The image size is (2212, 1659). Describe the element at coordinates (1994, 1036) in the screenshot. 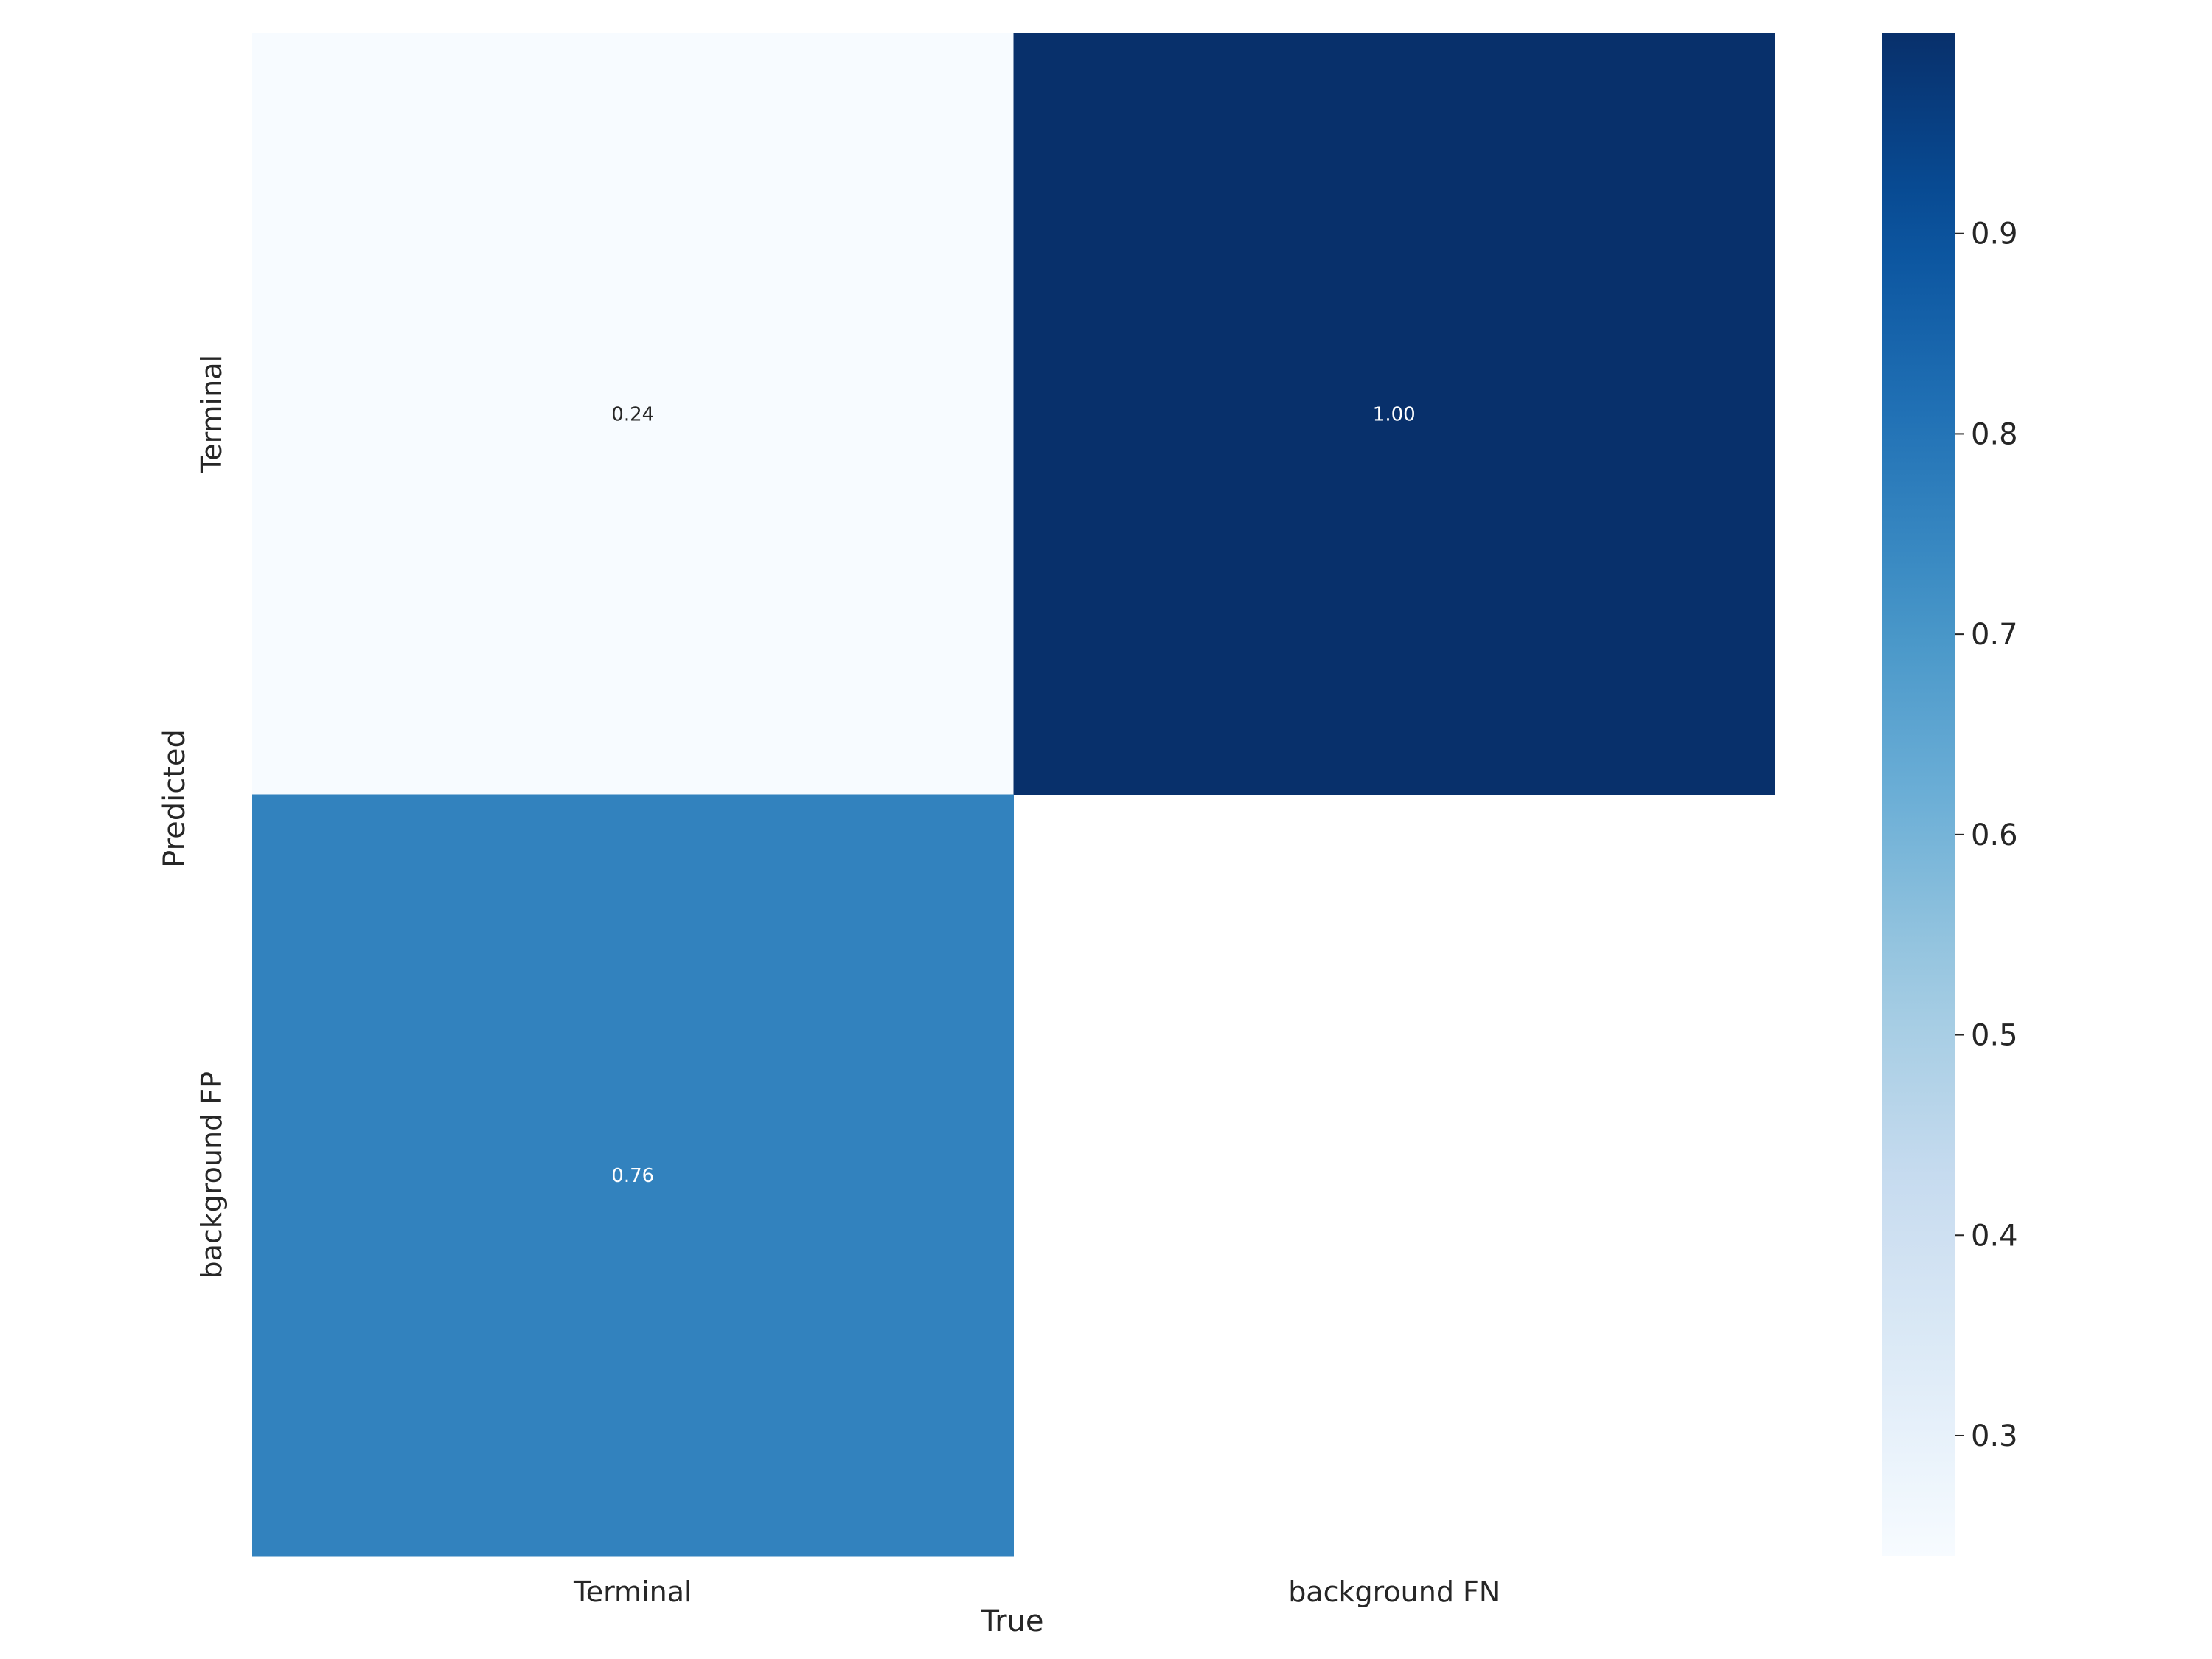

I see `colorbar-tick-label: 0.5` at that location.